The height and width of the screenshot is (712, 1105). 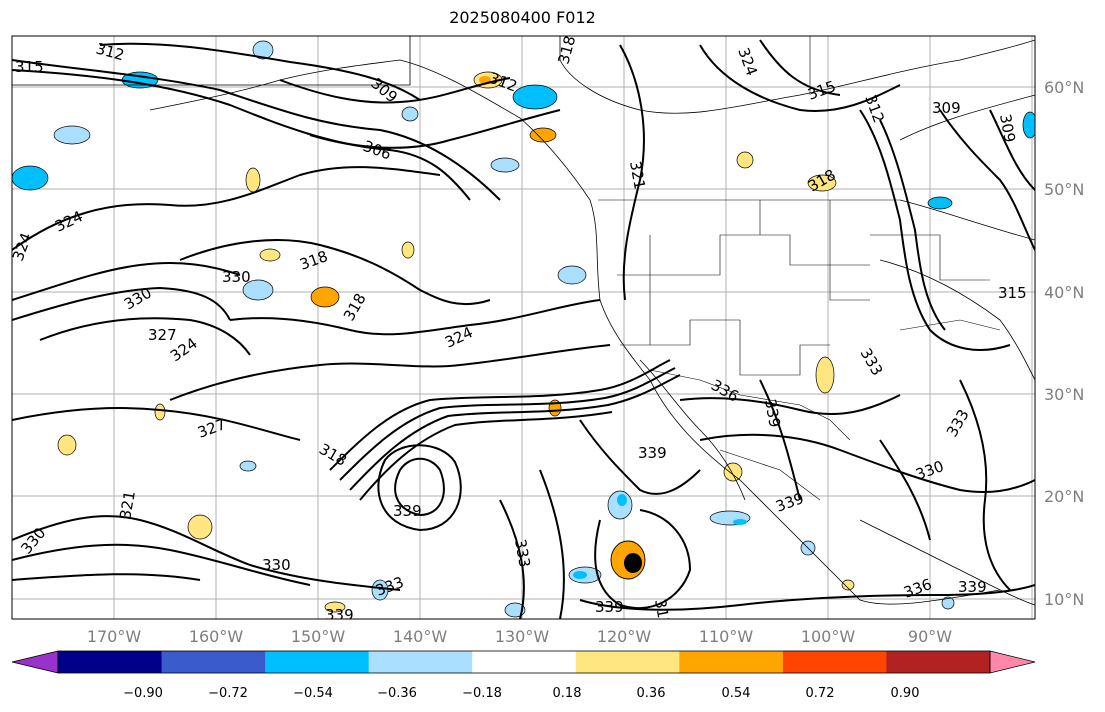 I want to click on contour-label: 327, so click(x=162, y=335).